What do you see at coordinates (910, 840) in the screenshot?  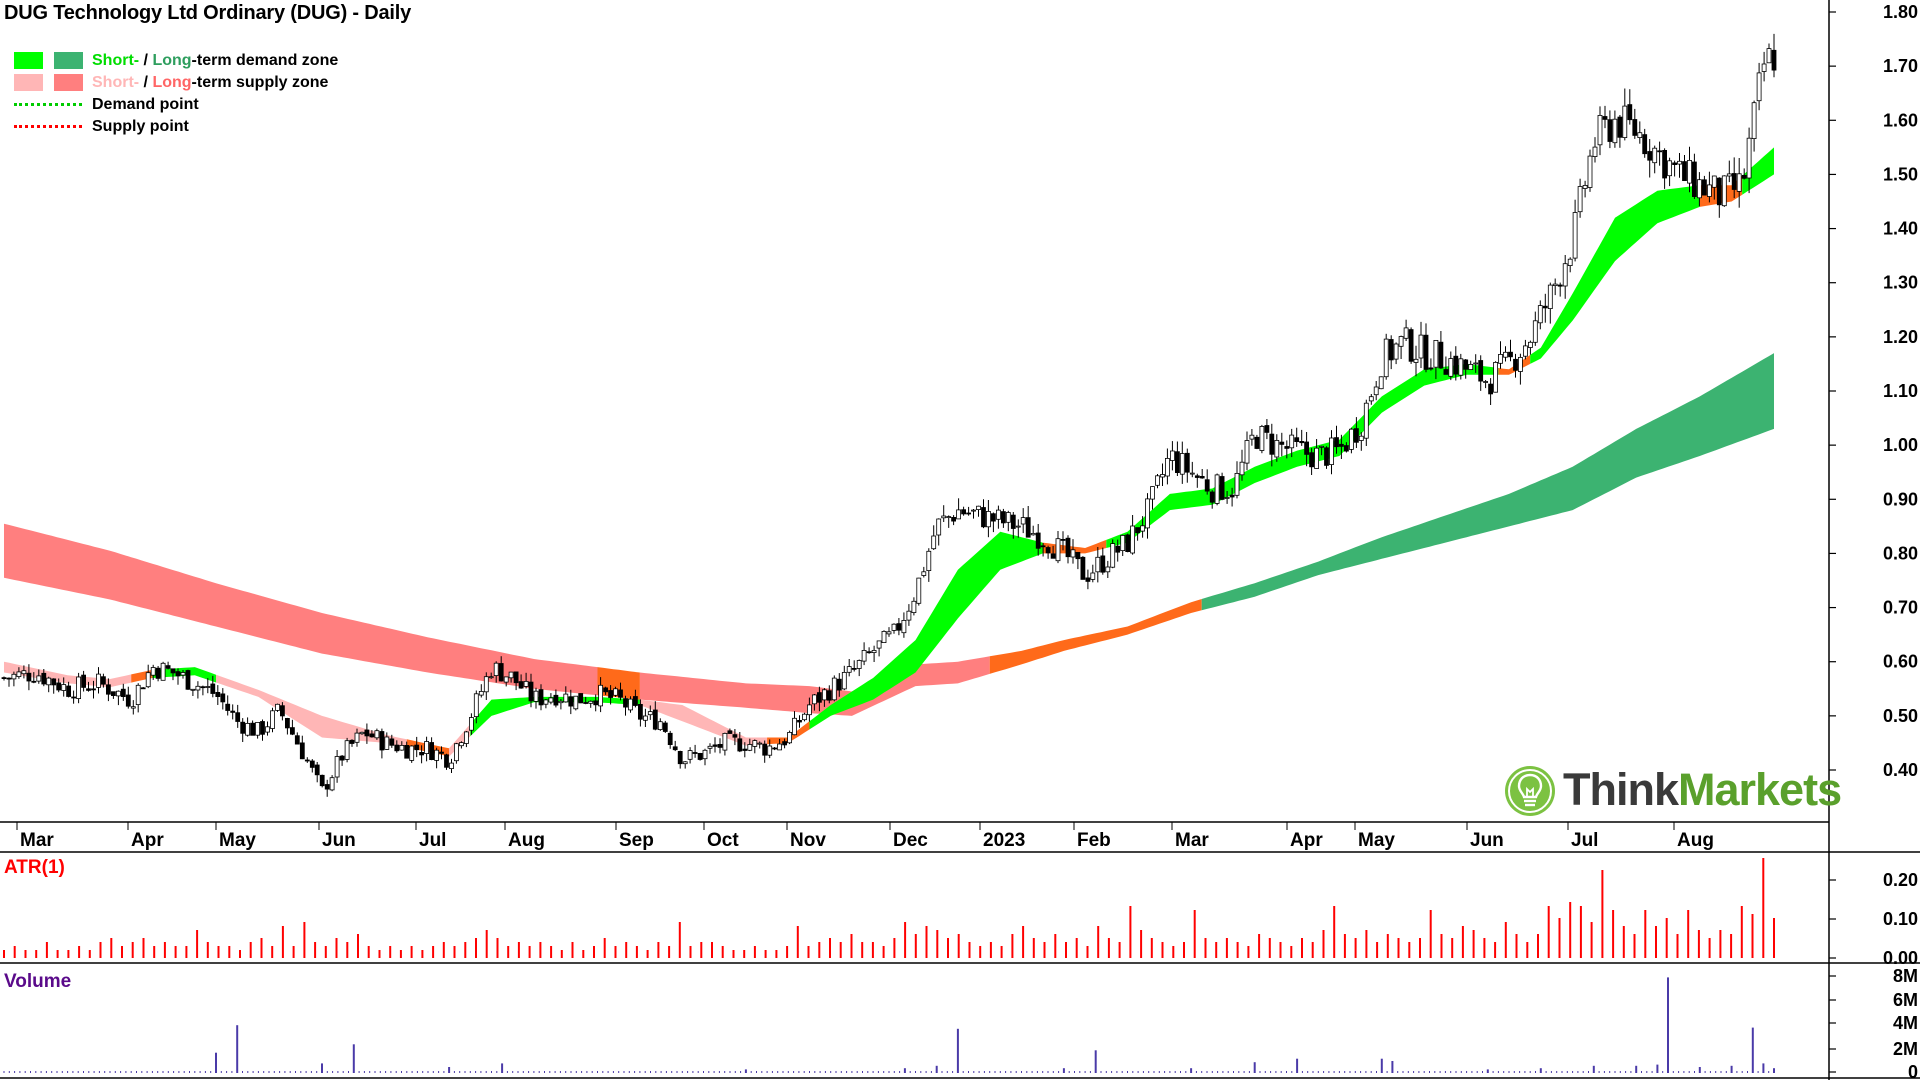 I see `date-tick-label: Dec` at bounding box center [910, 840].